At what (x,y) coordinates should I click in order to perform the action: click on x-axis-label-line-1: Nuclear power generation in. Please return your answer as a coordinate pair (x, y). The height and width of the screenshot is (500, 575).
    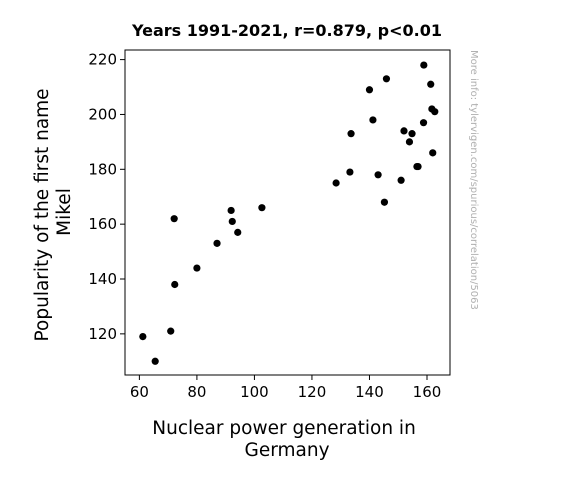
    Looking at the image, I should click on (284, 428).